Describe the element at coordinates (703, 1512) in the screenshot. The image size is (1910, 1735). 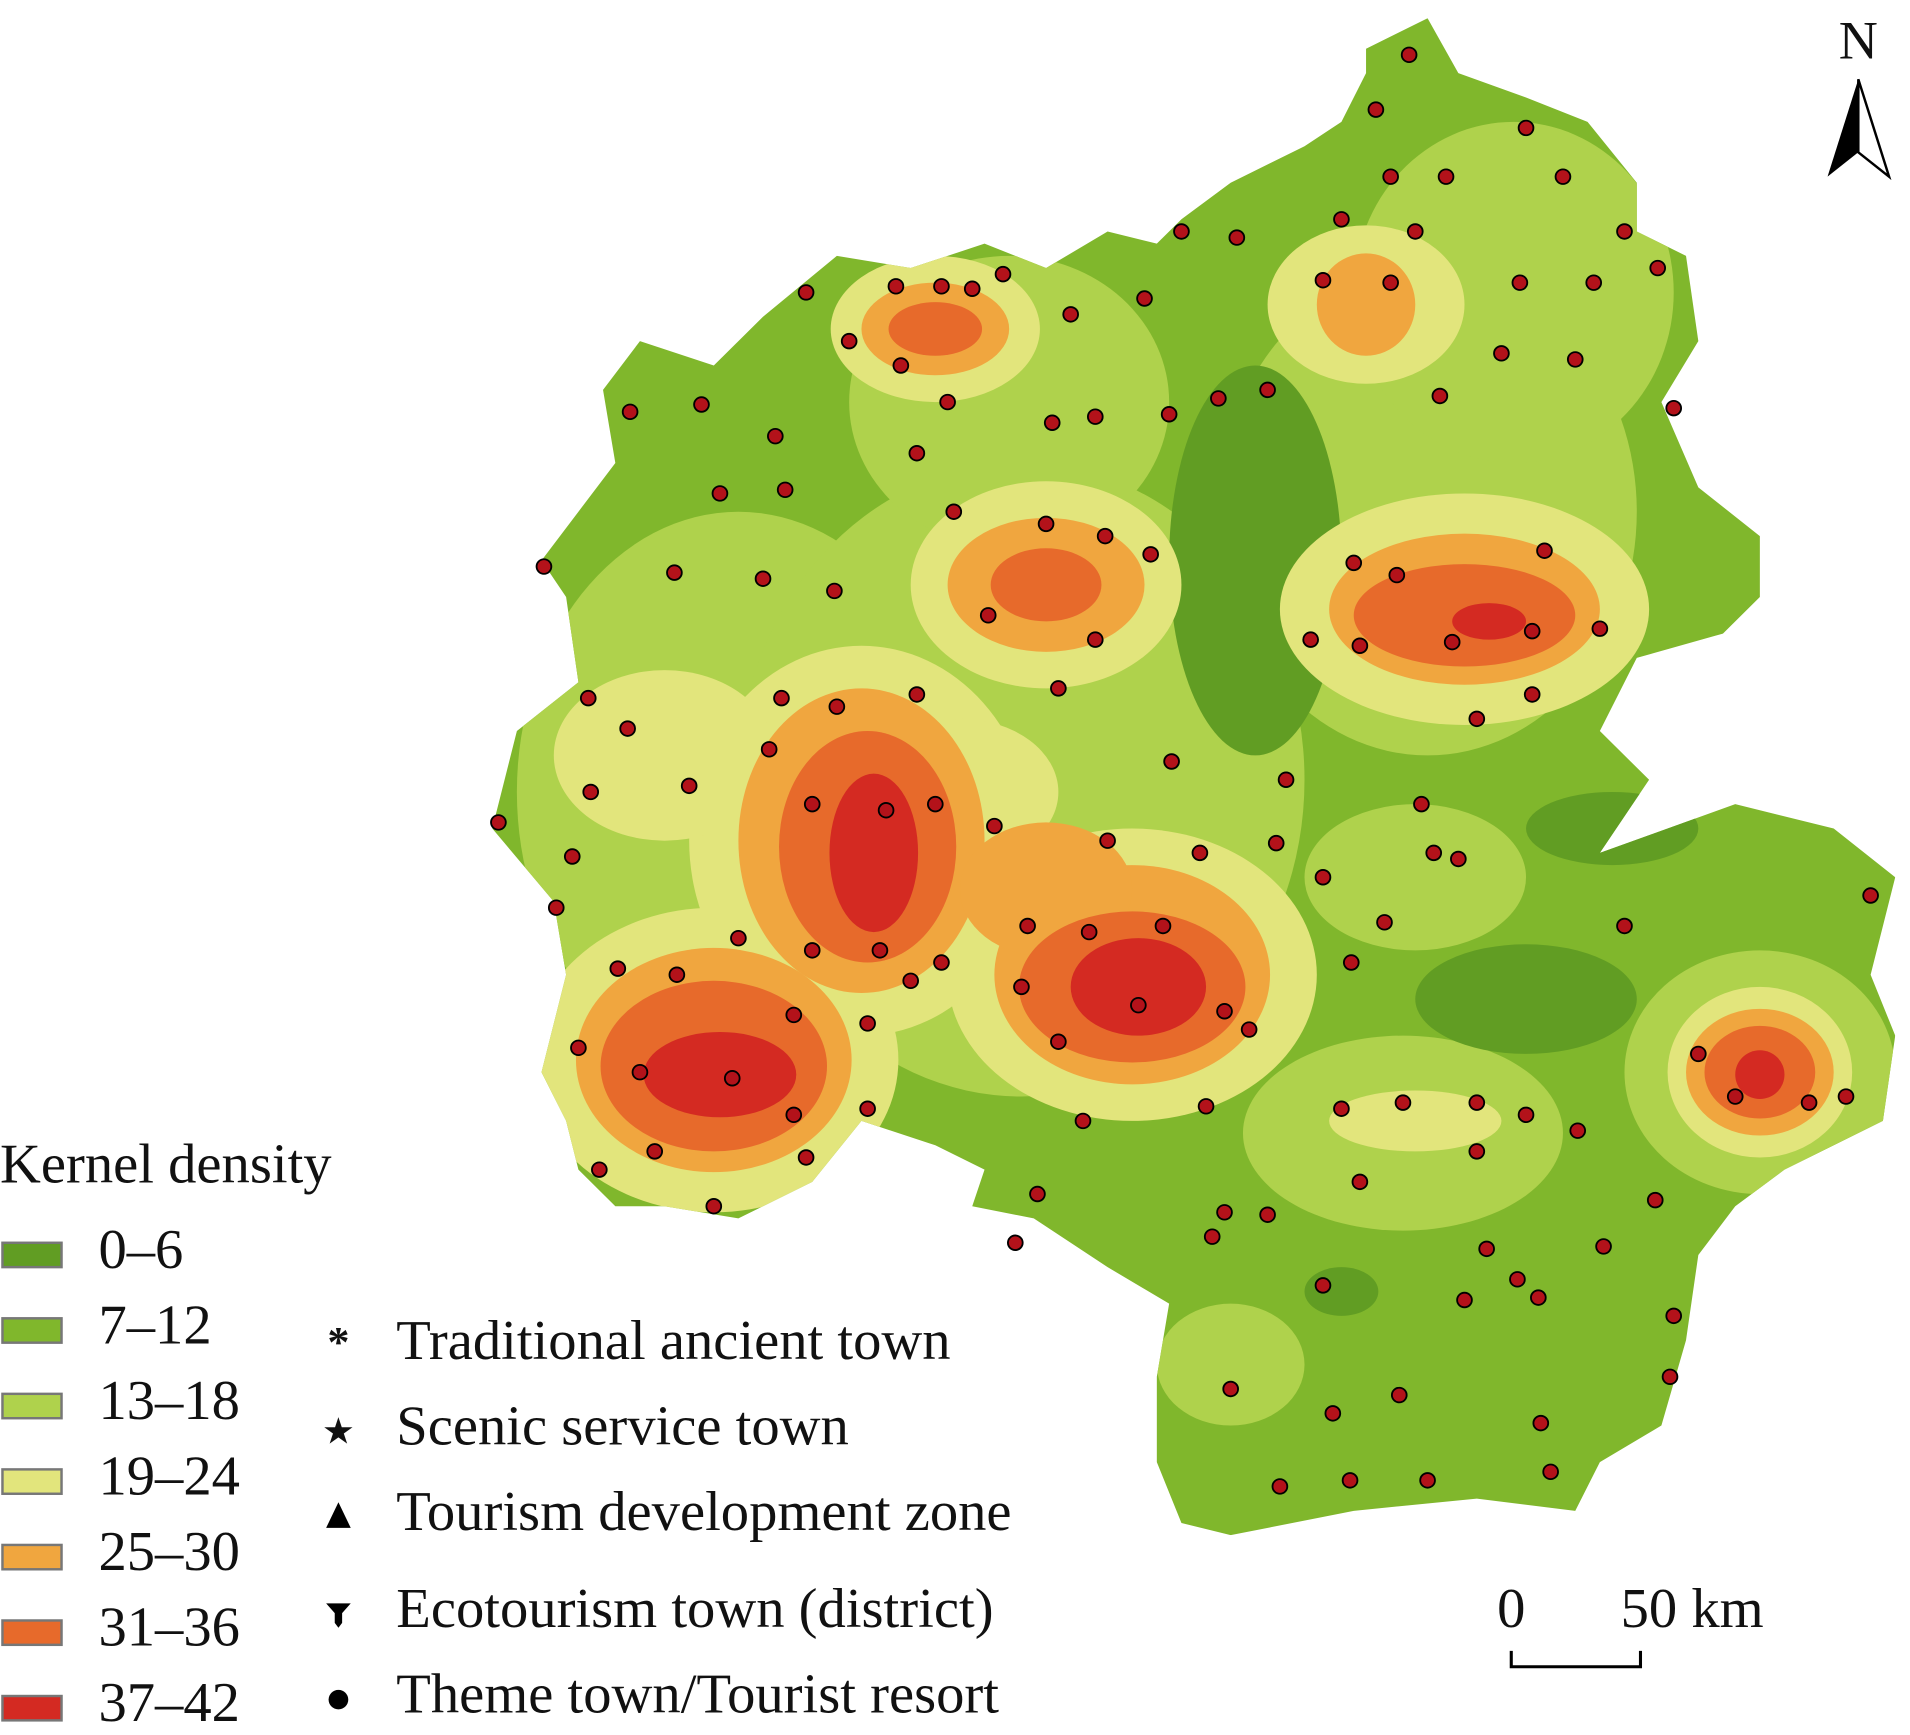
I see `marker-label: Tourism development zone` at that location.